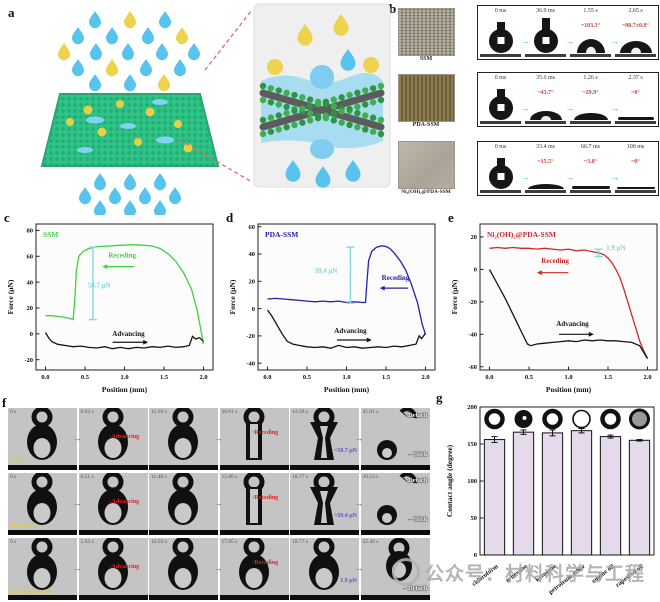 The image size is (660, 602). What do you see at coordinates (426, 125) in the screenshot?
I see `pda-ssm-caption: PDA-SSM` at bounding box center [426, 125].